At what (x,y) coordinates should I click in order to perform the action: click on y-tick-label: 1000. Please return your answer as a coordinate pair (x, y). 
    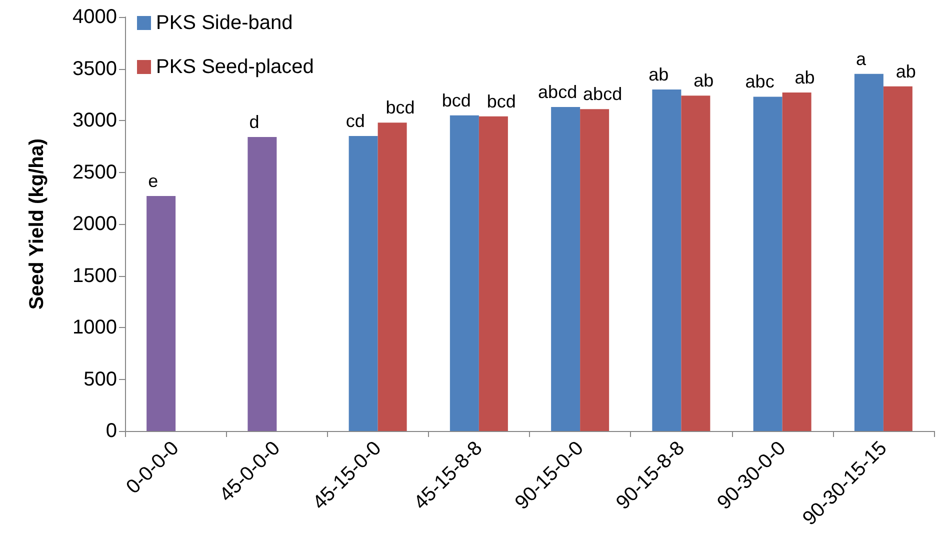
    Looking at the image, I should click on (94, 327).